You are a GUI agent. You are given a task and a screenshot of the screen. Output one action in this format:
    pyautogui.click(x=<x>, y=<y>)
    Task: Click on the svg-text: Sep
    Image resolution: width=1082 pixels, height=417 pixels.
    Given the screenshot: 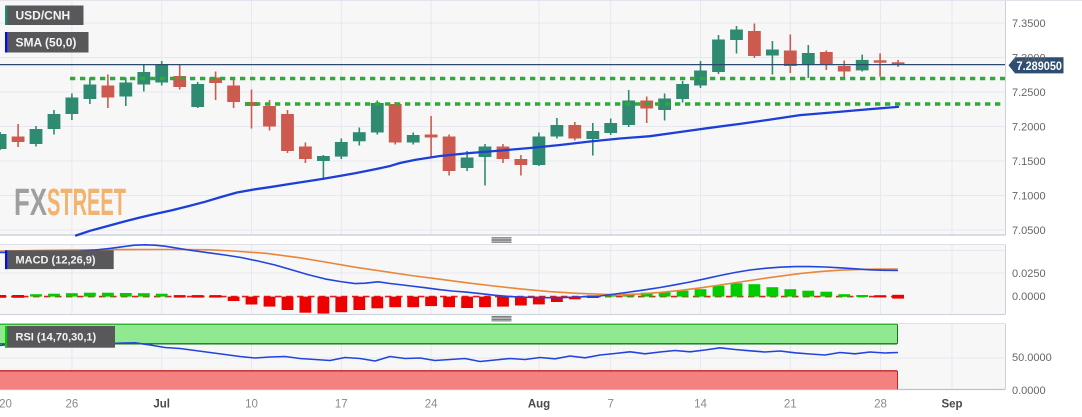 What is the action you would take?
    pyautogui.click(x=951, y=405)
    